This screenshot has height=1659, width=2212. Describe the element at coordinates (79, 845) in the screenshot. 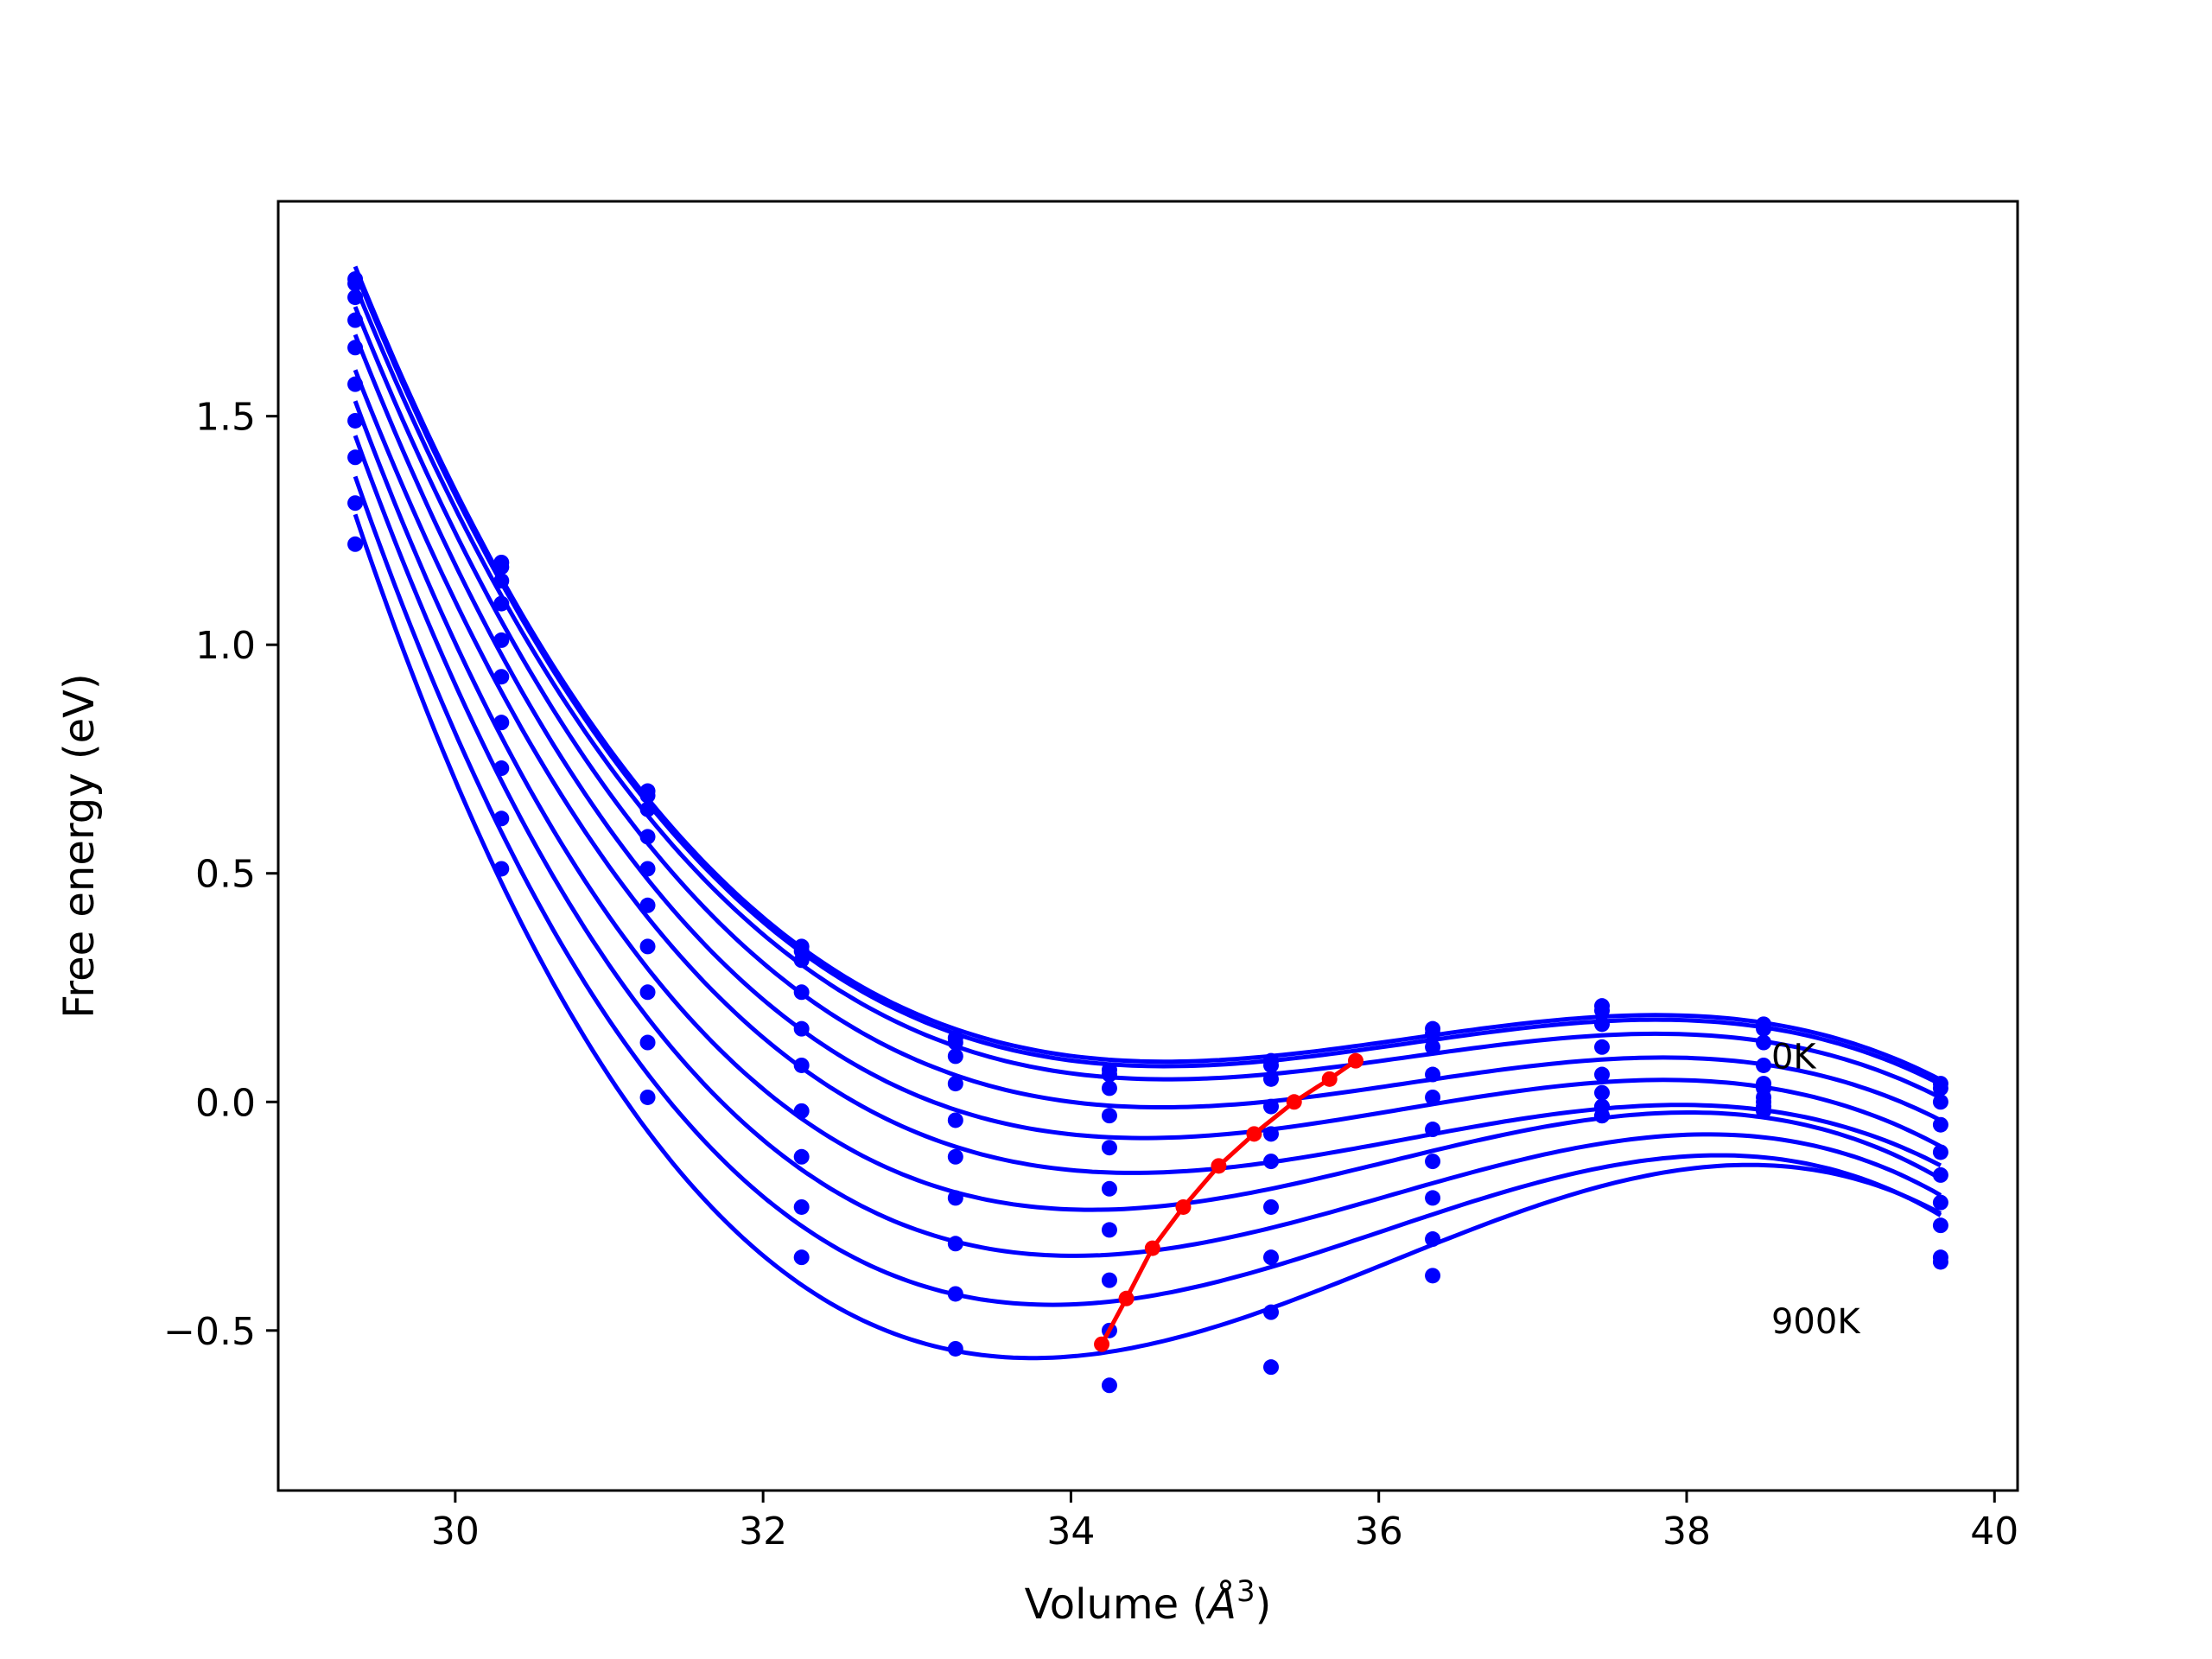

I see `y-axis-label: Free energy (eV)` at that location.